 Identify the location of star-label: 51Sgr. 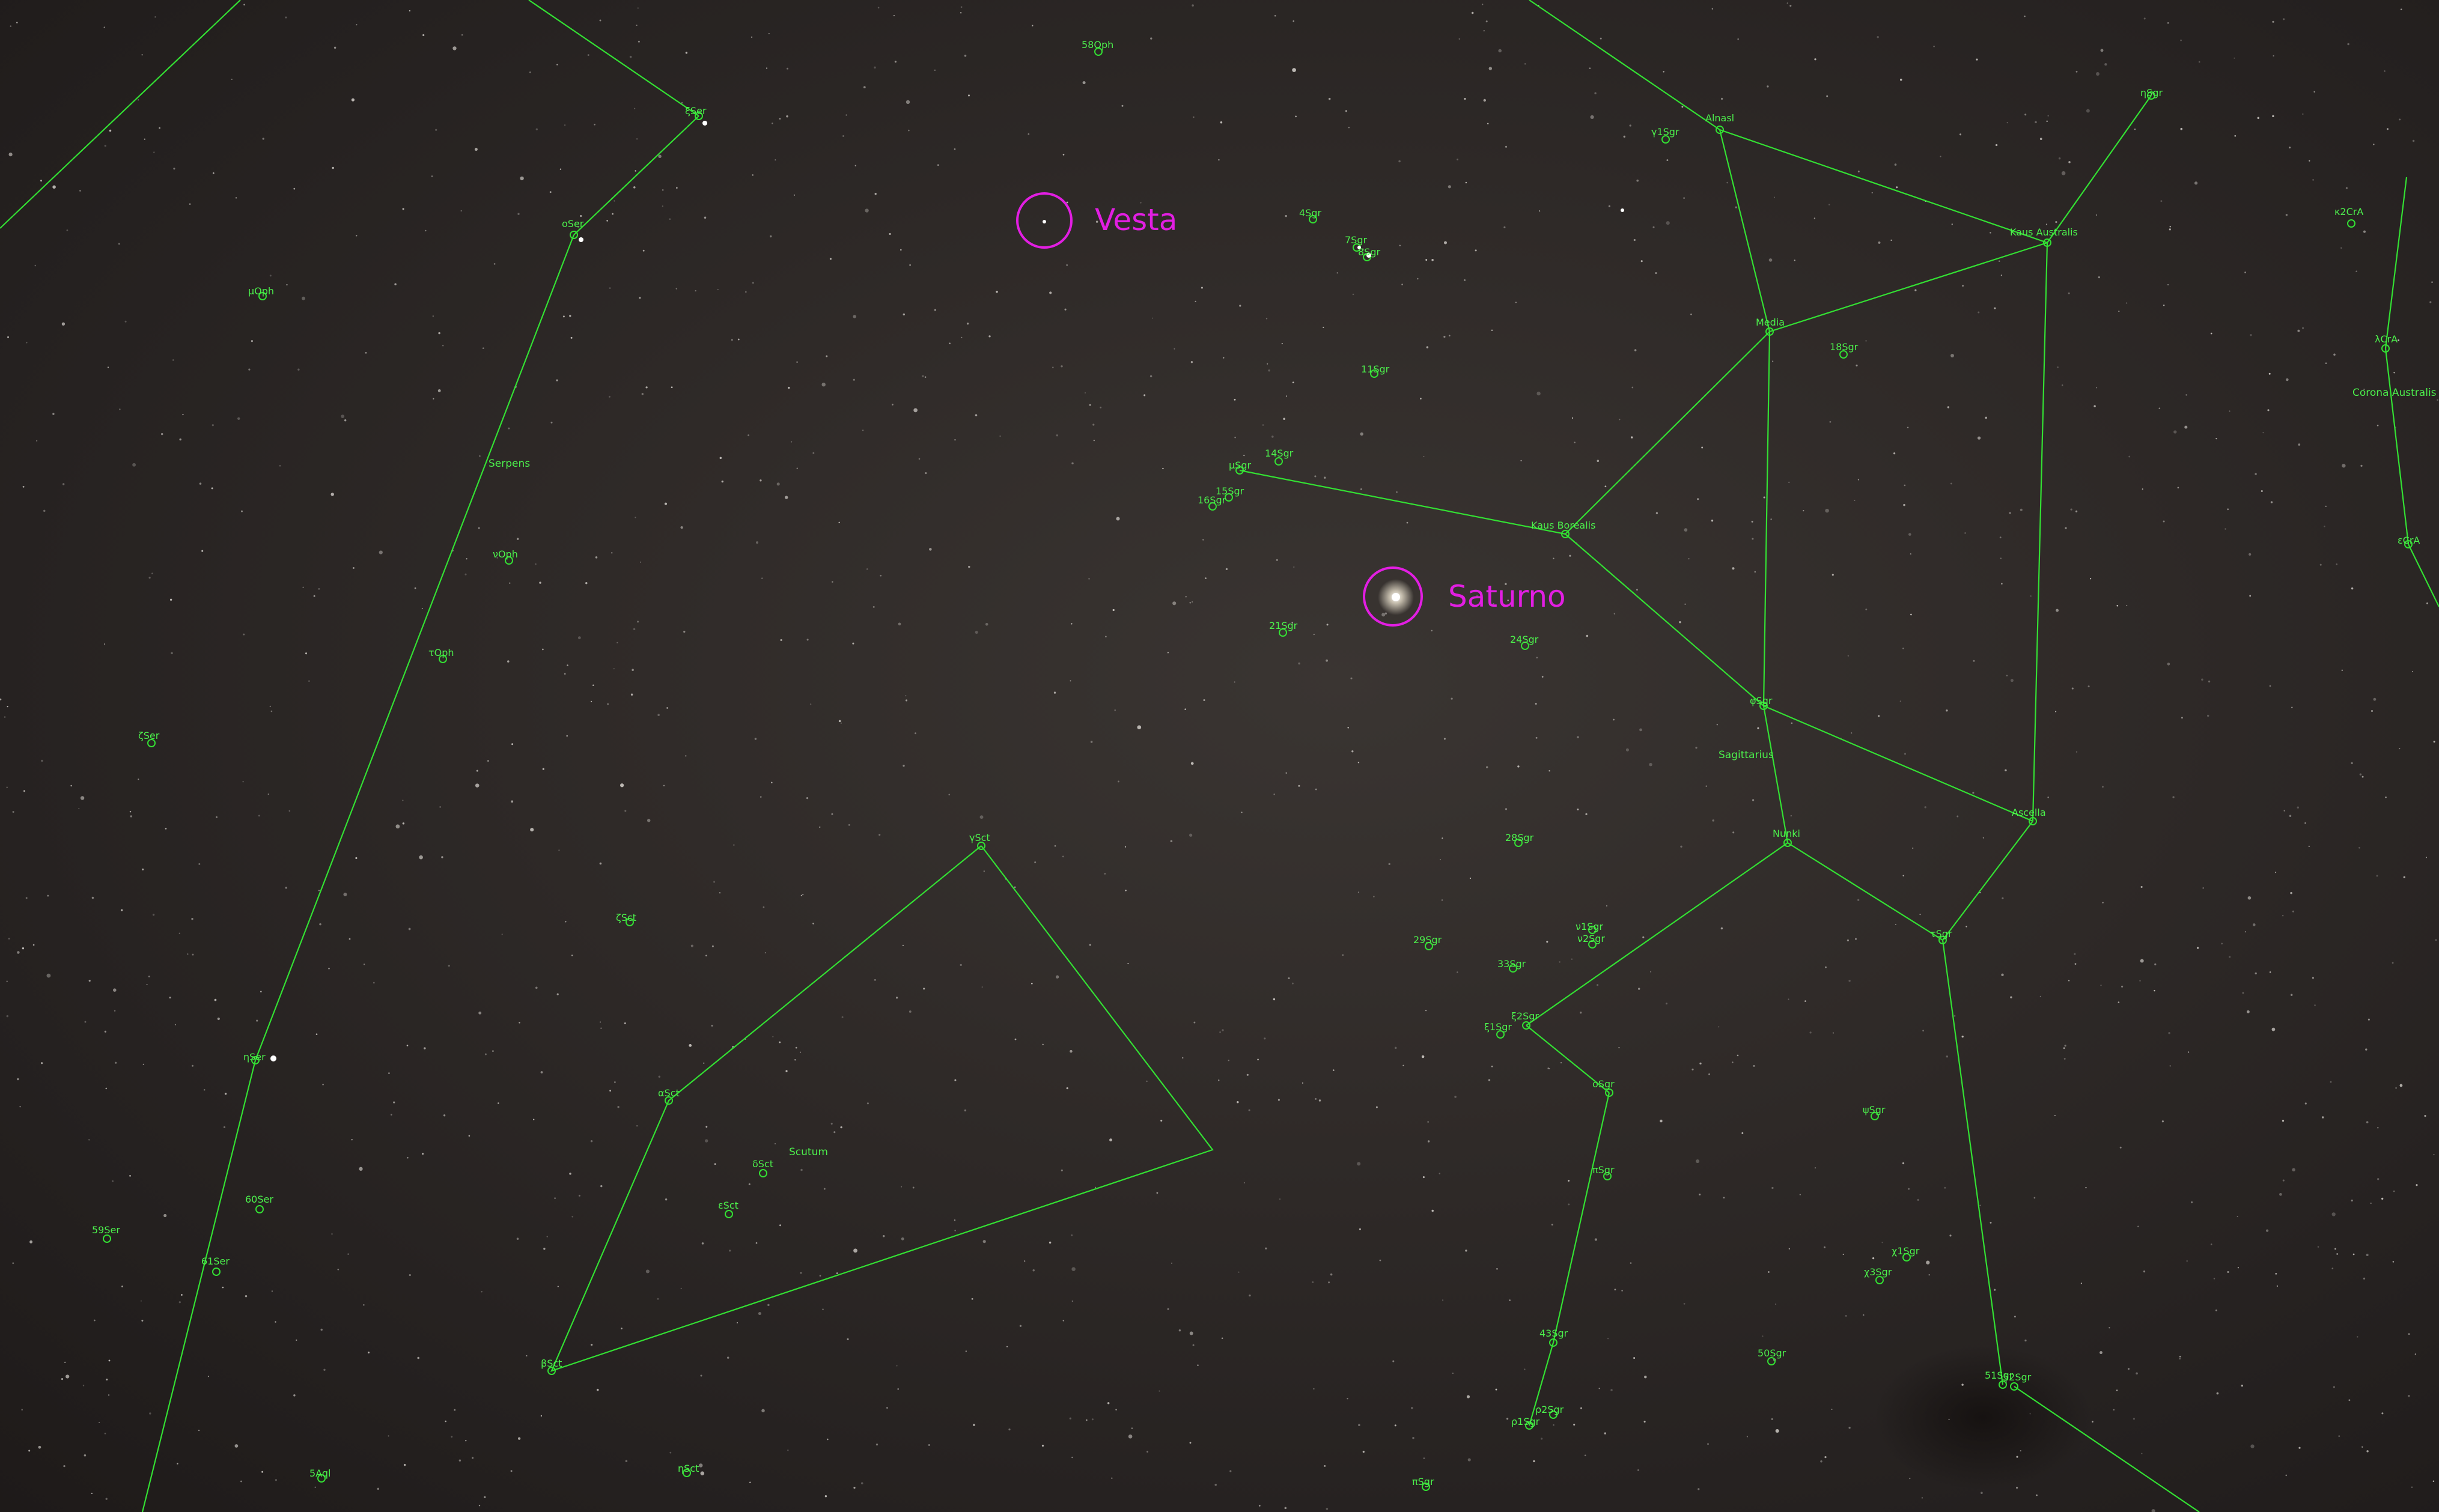
(1999, 1375).